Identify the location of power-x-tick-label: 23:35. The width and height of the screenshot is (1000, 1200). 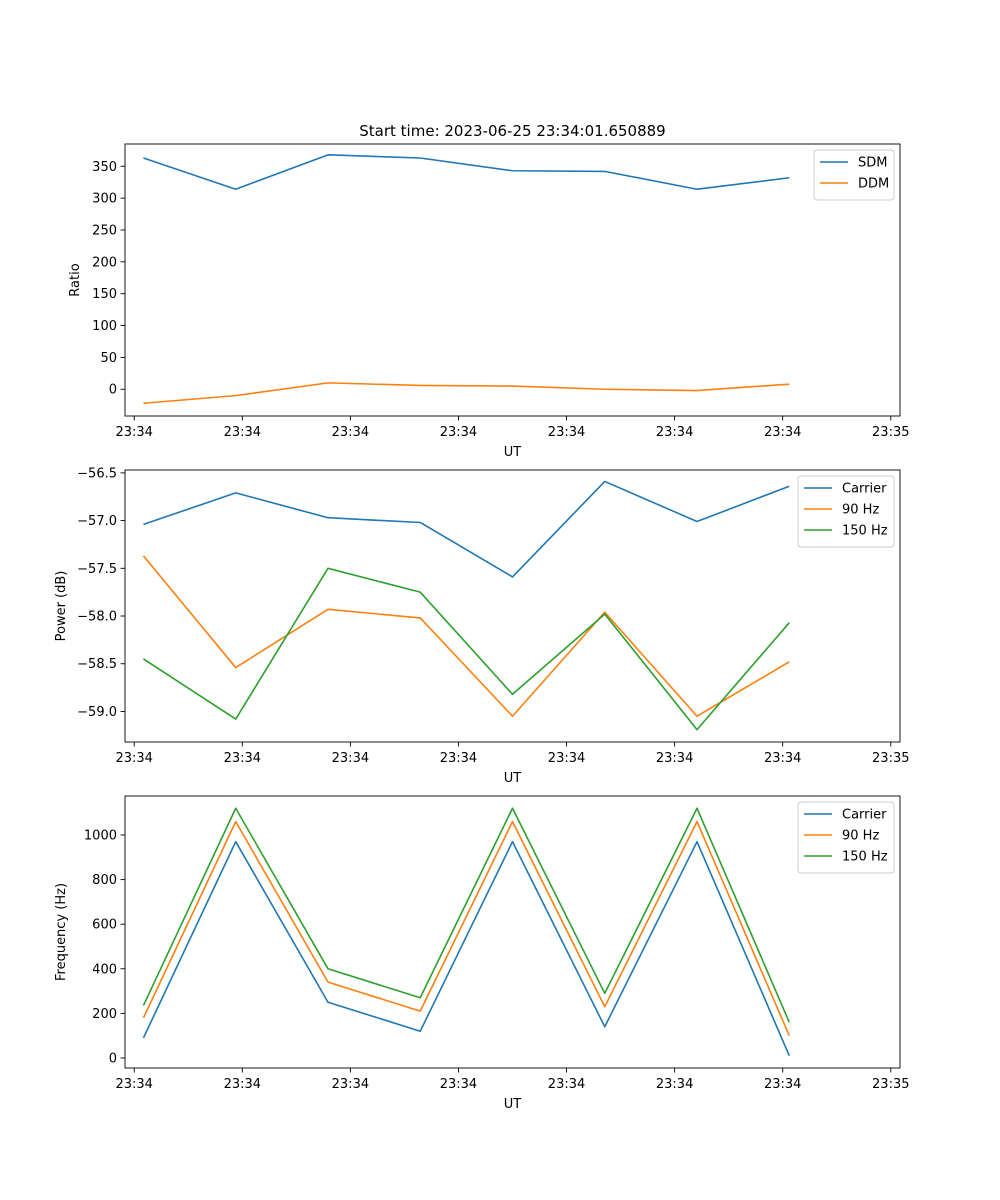
(890, 758).